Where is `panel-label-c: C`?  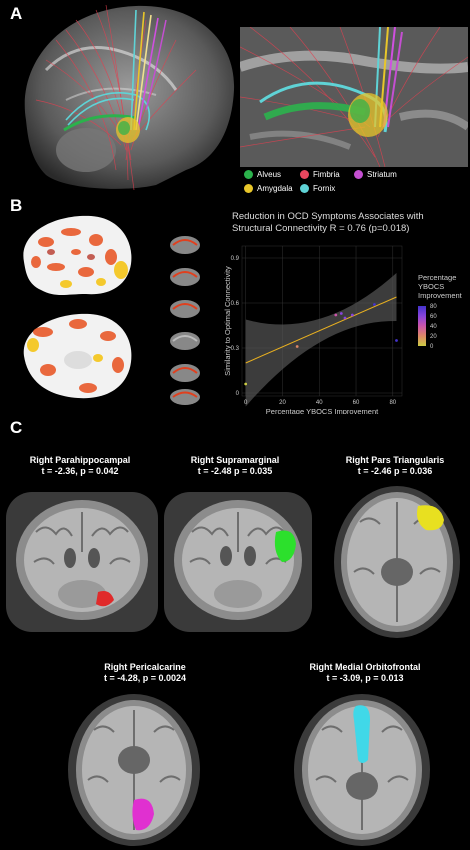 panel-label-c: C is located at coordinates (16, 427).